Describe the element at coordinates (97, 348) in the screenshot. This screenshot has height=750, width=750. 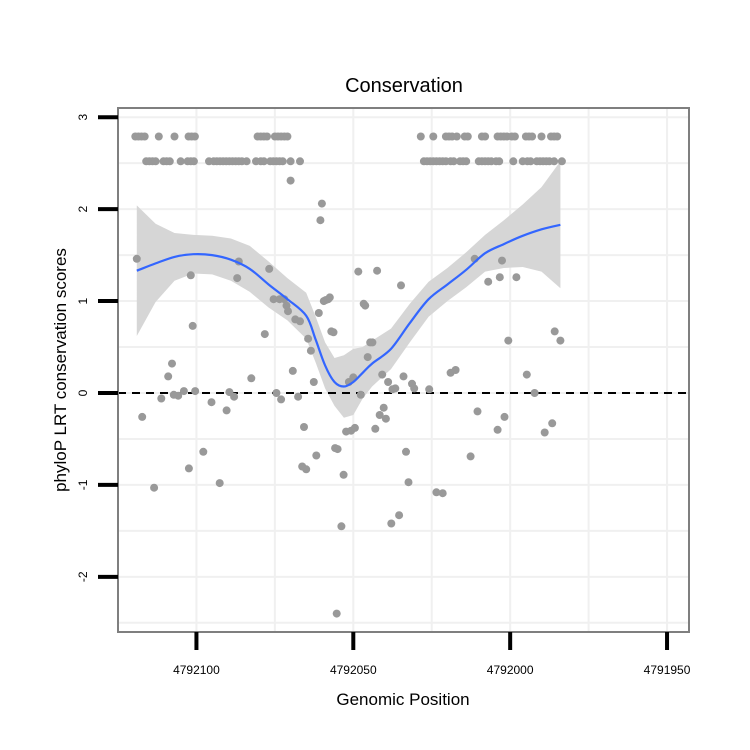
I see `y-axis: -2 -1 0 1 2 3` at that location.